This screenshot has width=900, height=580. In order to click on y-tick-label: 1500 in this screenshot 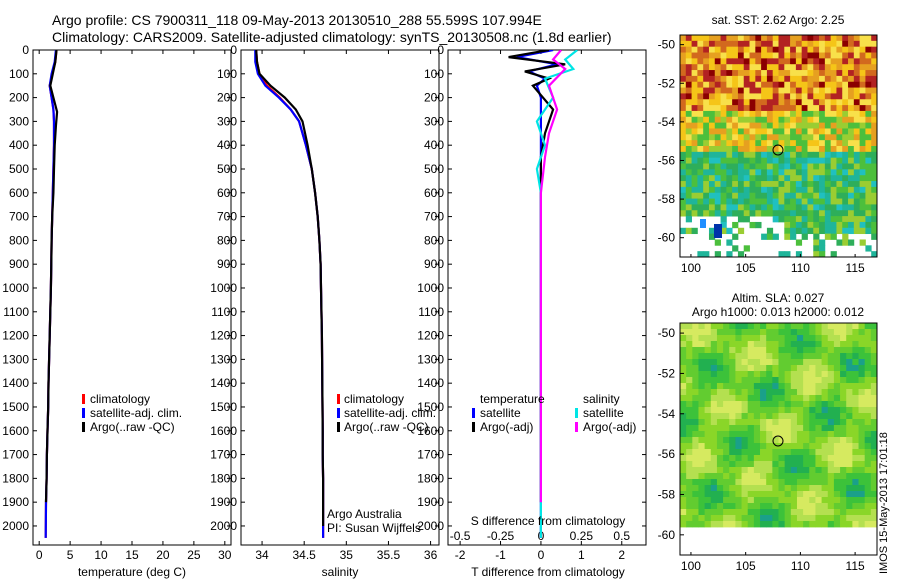, I will do `click(430, 407)`.